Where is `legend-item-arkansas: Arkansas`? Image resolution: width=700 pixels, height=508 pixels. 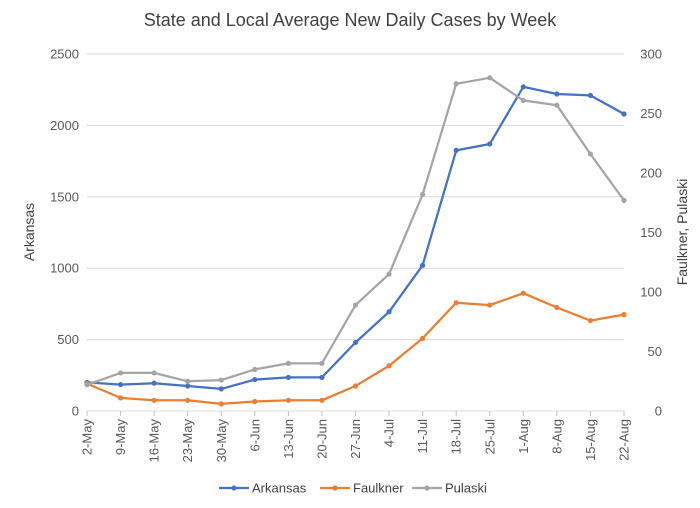 legend-item-arkansas: Arkansas is located at coordinates (263, 488).